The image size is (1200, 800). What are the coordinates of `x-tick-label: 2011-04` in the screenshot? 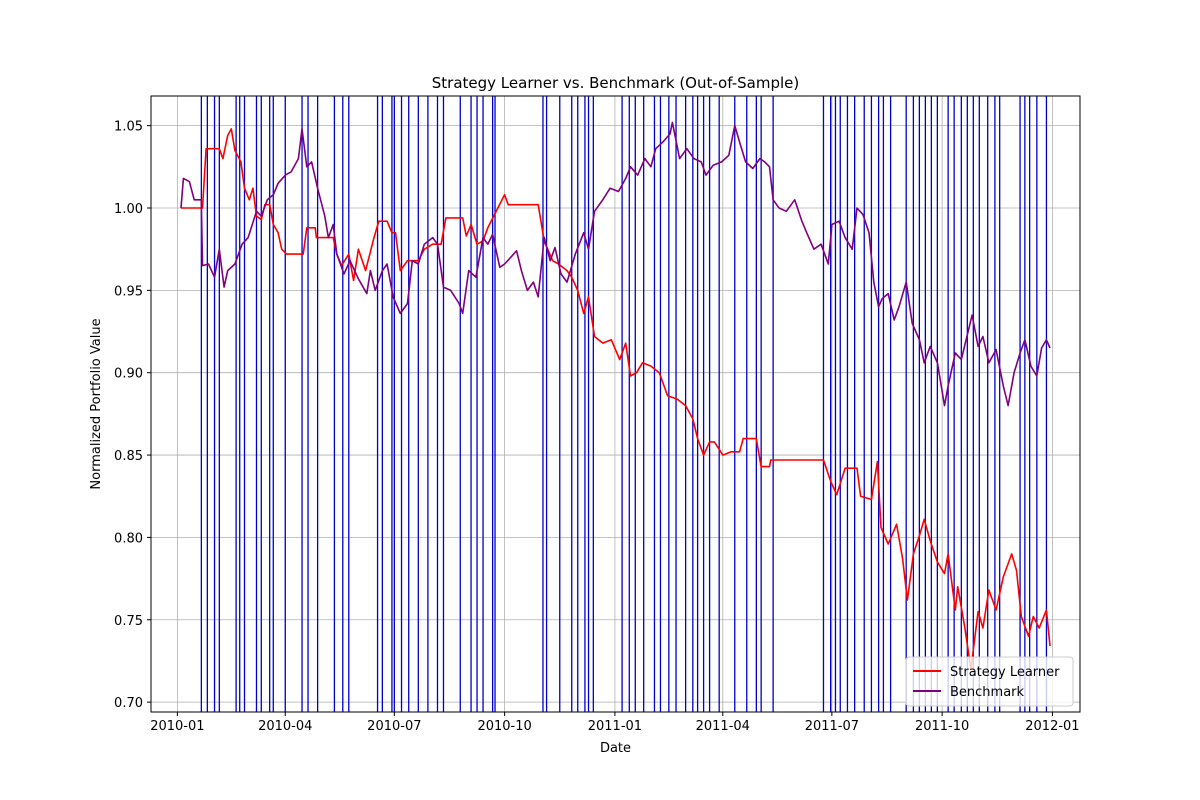 It's located at (723, 726).